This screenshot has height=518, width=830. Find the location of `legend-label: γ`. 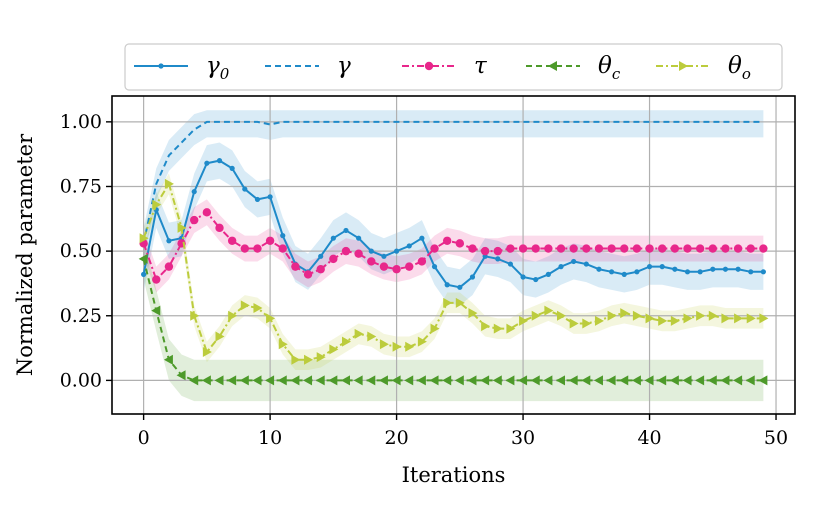

legend-label: γ is located at coordinates (344, 66).